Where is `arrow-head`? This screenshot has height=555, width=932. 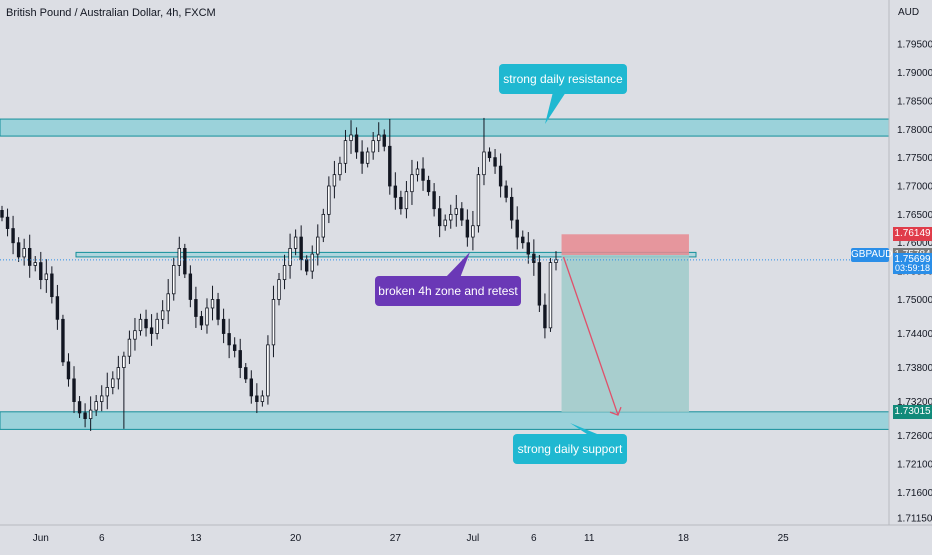 arrow-head is located at coordinates (615, 411).